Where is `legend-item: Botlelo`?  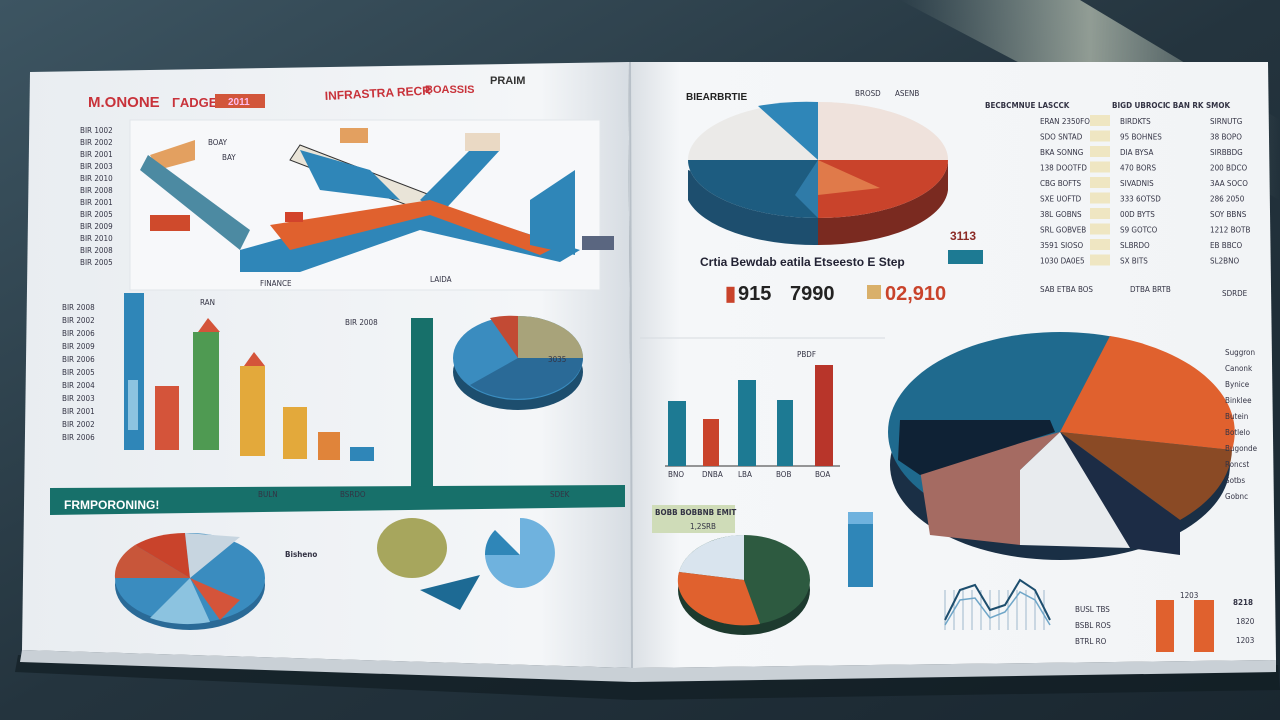
legend-item: Botlelo is located at coordinates (1238, 432).